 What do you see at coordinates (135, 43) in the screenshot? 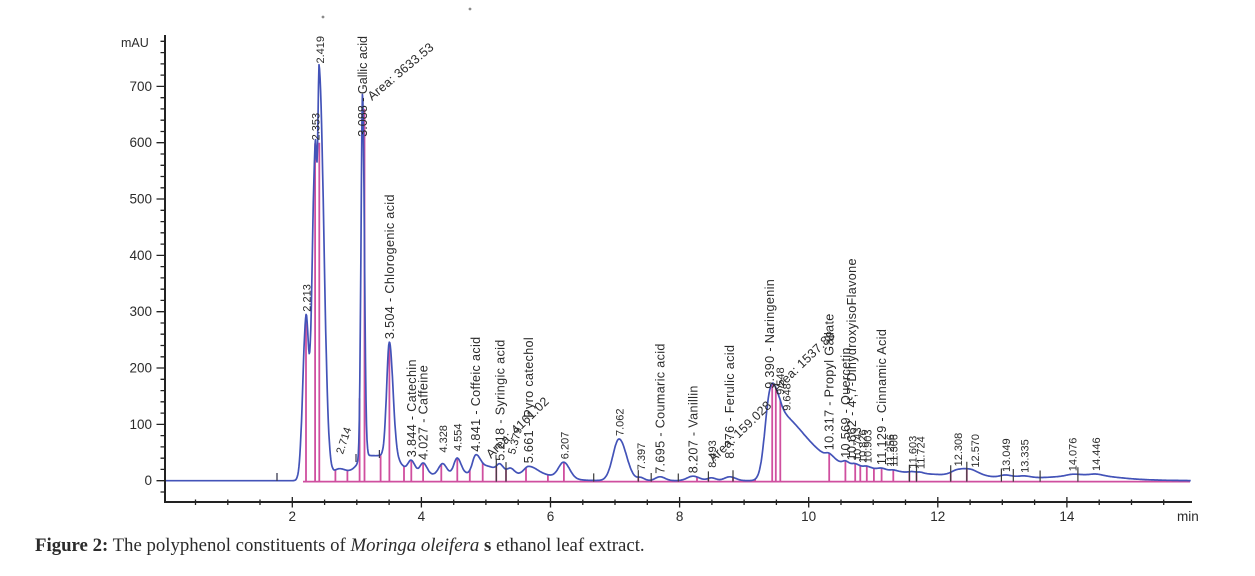
I see `svg-text: mAU` at bounding box center [135, 43].